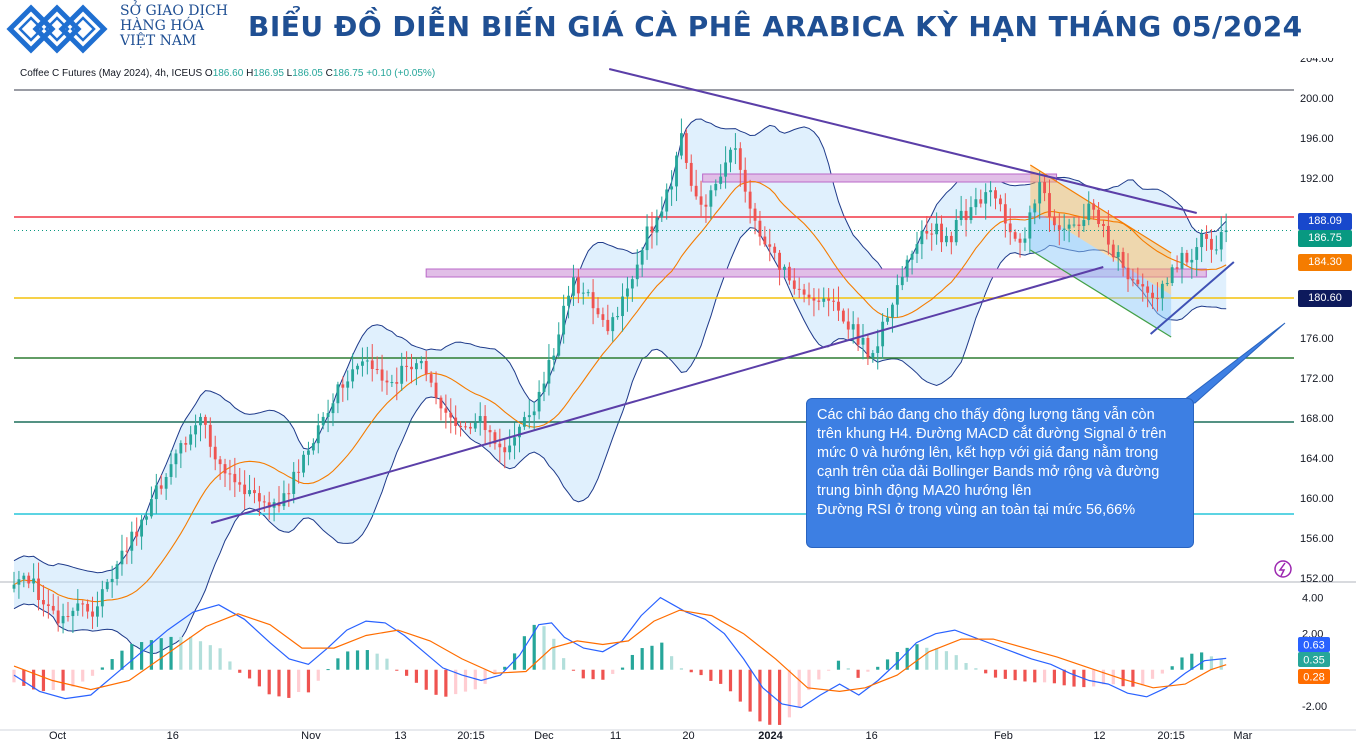 Image resolution: width=1356 pixels, height=752 pixels. I want to click on time-tick-label: Feb, so click(1003, 736).